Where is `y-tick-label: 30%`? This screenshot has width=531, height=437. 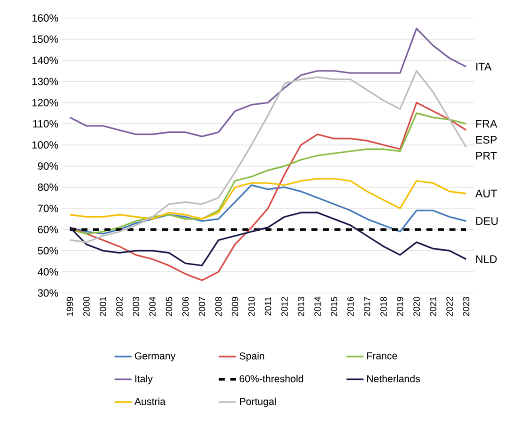 y-tick-label: 30% is located at coordinates (48, 293).